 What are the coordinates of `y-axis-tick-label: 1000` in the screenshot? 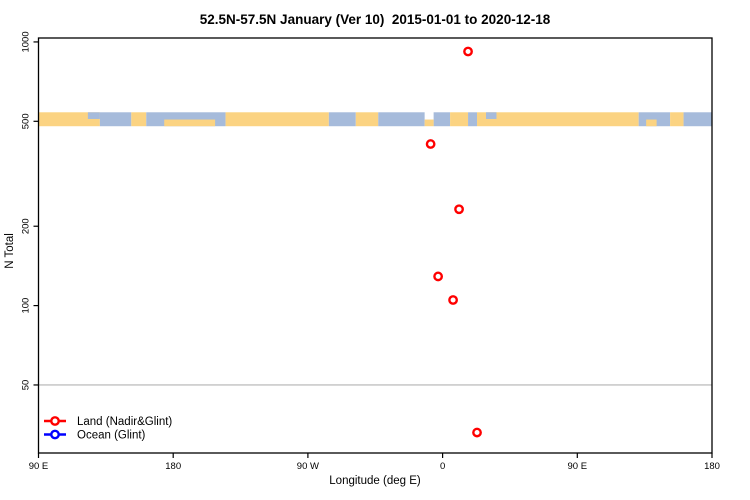 It's located at (26, 41).